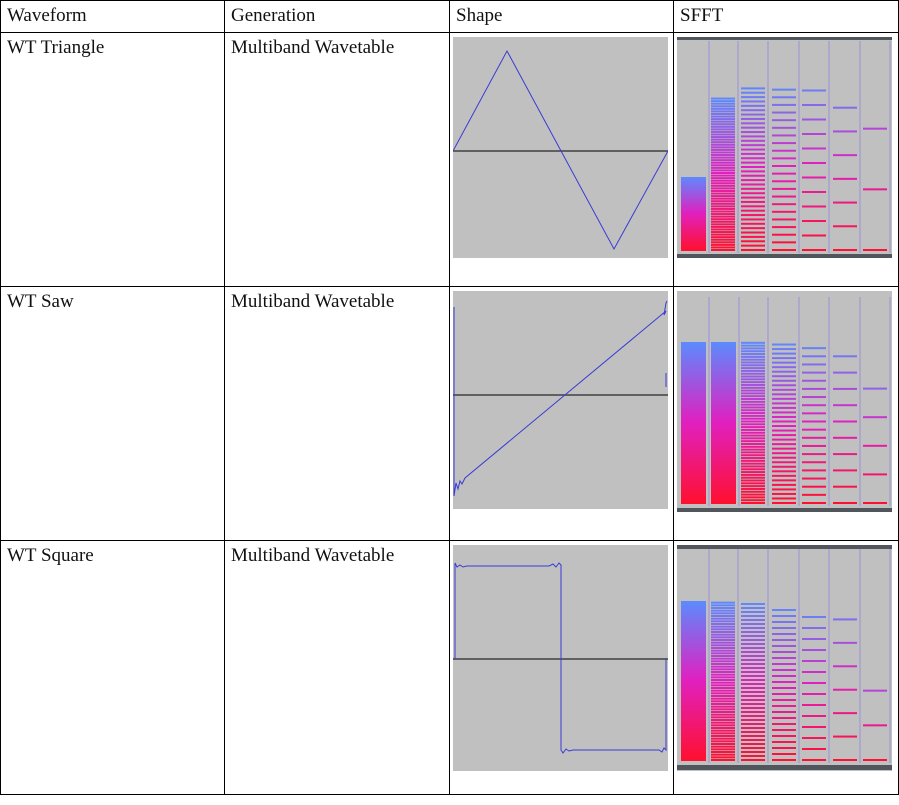  I want to click on sfft-spectrogram, so click(784, 401).